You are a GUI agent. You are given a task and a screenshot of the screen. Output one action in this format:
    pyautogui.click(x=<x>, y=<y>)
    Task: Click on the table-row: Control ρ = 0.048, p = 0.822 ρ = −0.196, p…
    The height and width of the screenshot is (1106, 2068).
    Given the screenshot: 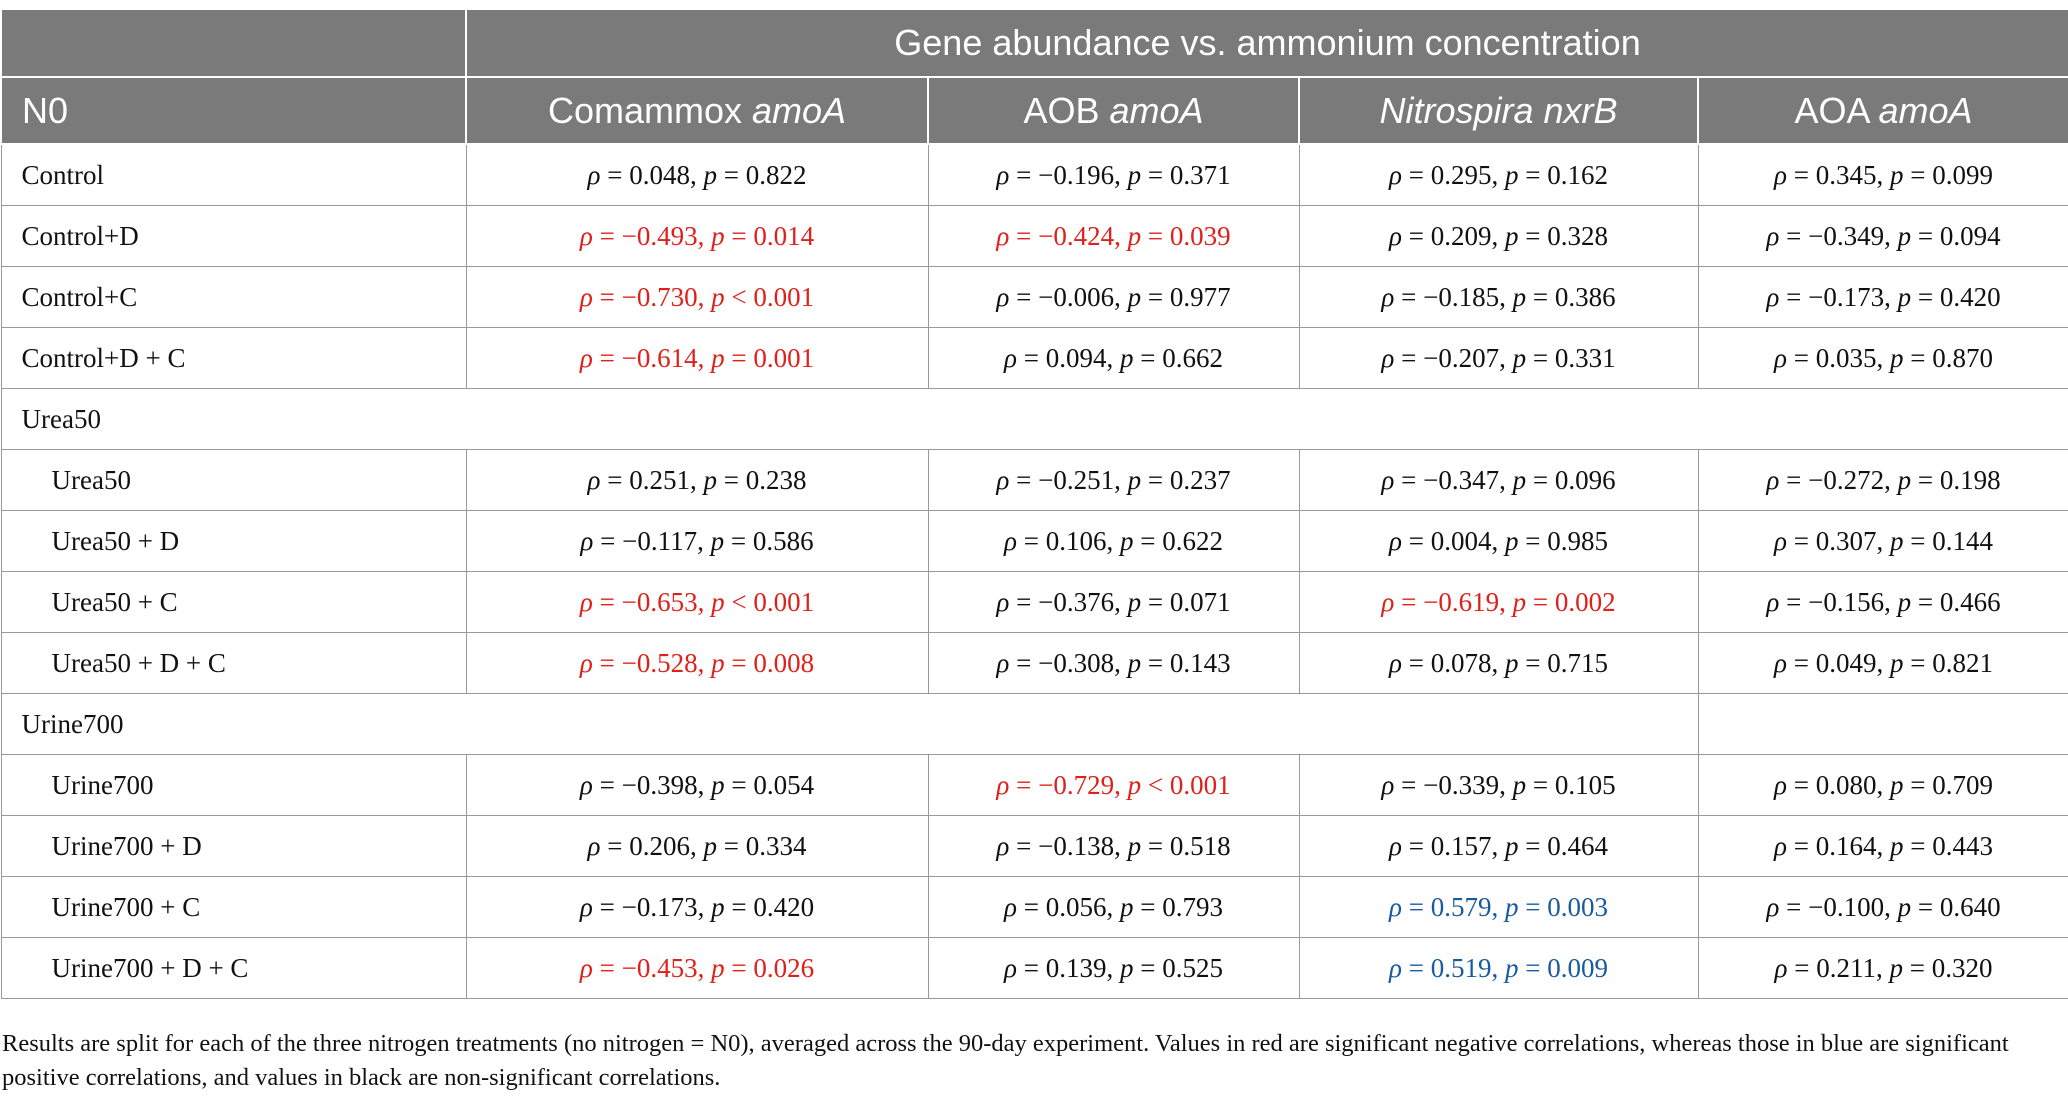 What is the action you would take?
    pyautogui.click(x=1034, y=174)
    